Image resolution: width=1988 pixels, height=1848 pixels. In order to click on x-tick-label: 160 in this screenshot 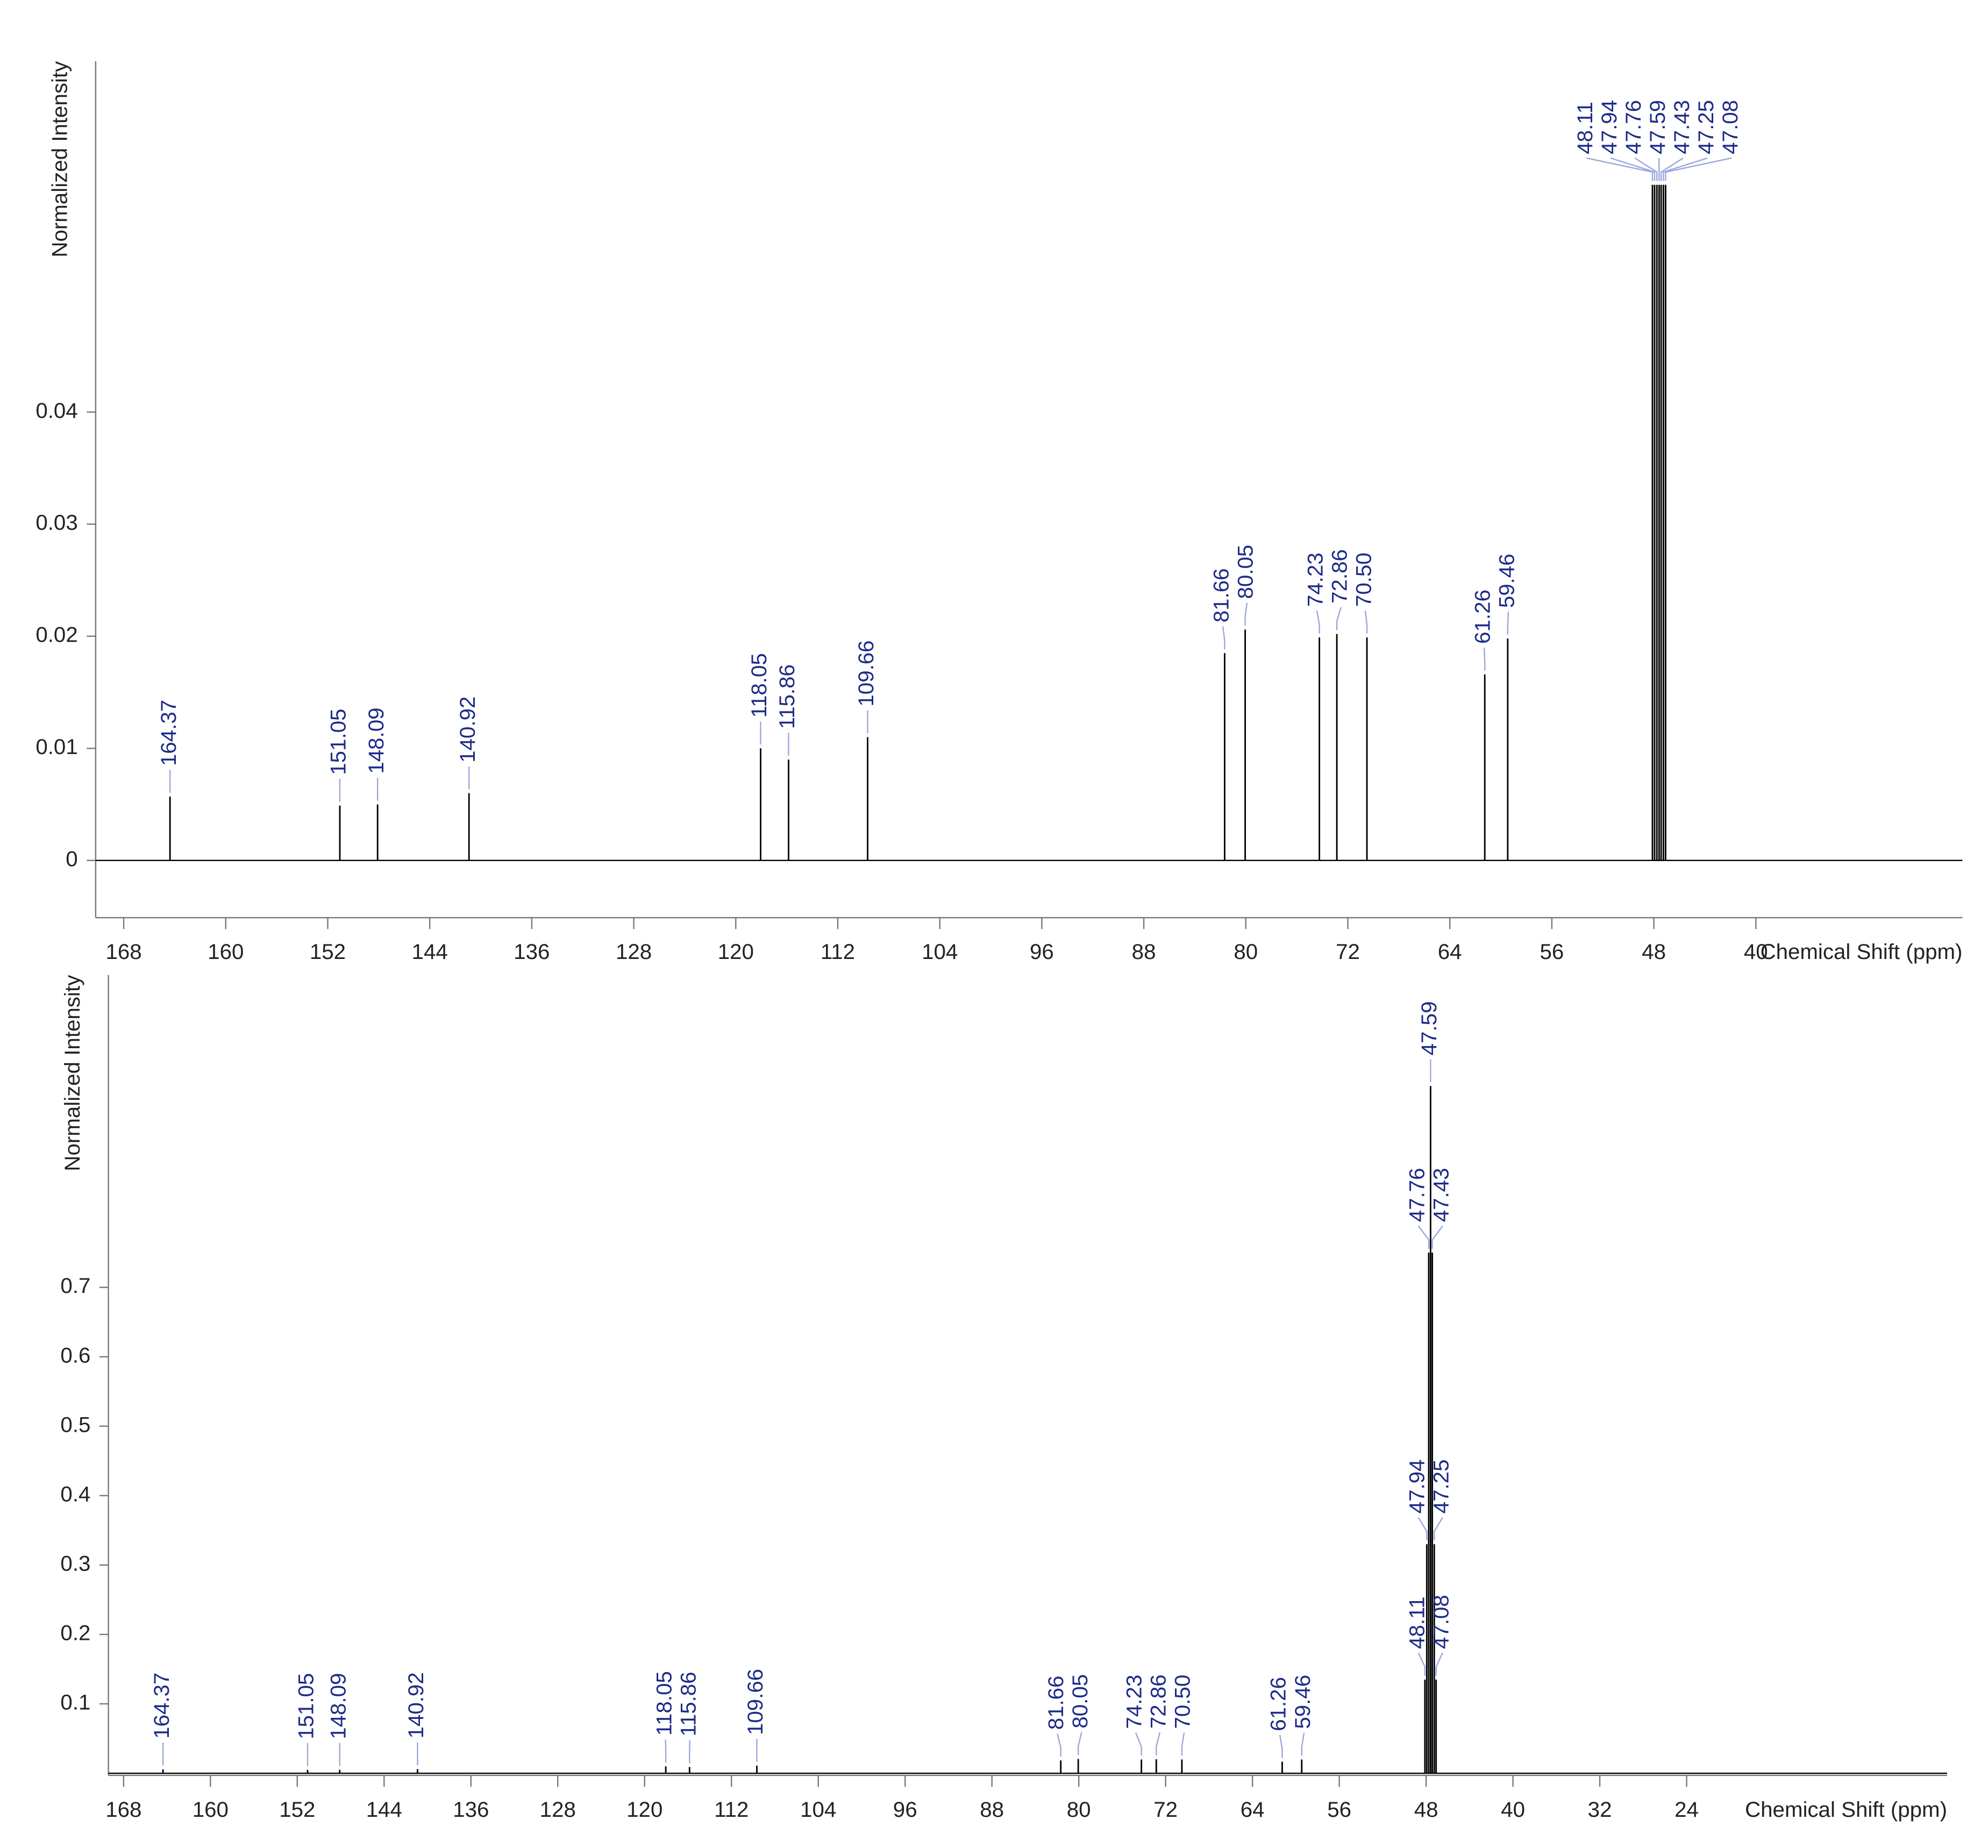, I will do `click(211, 1809)`.